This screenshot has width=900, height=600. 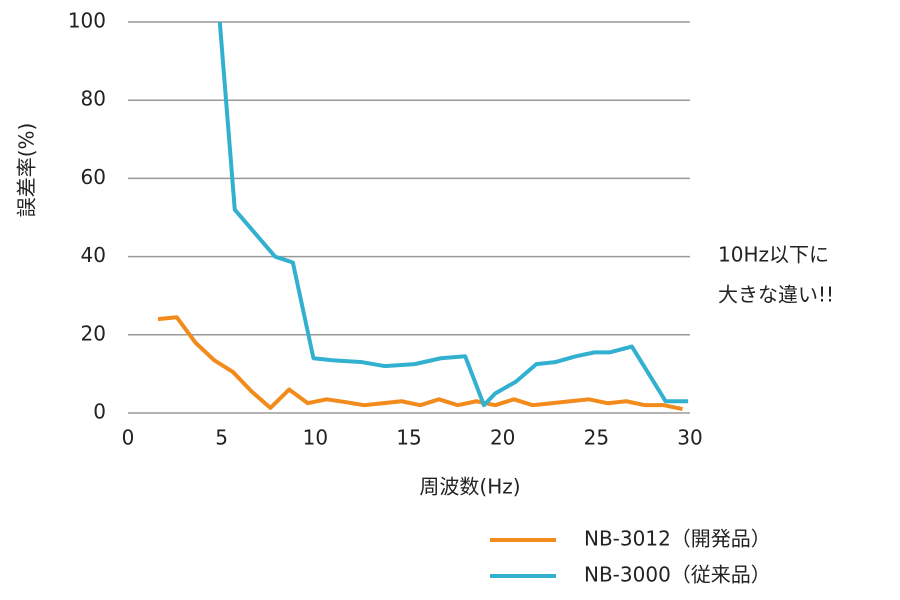 What do you see at coordinates (689, 438) in the screenshot?
I see `x-tick-label: 30` at bounding box center [689, 438].